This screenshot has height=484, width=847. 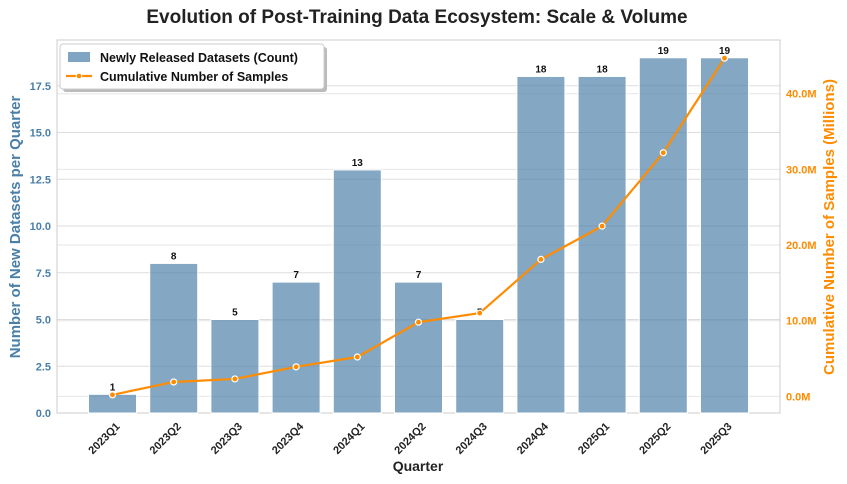 What do you see at coordinates (43, 321) in the screenshot?
I see `left-tick-2: 5.0` at bounding box center [43, 321].